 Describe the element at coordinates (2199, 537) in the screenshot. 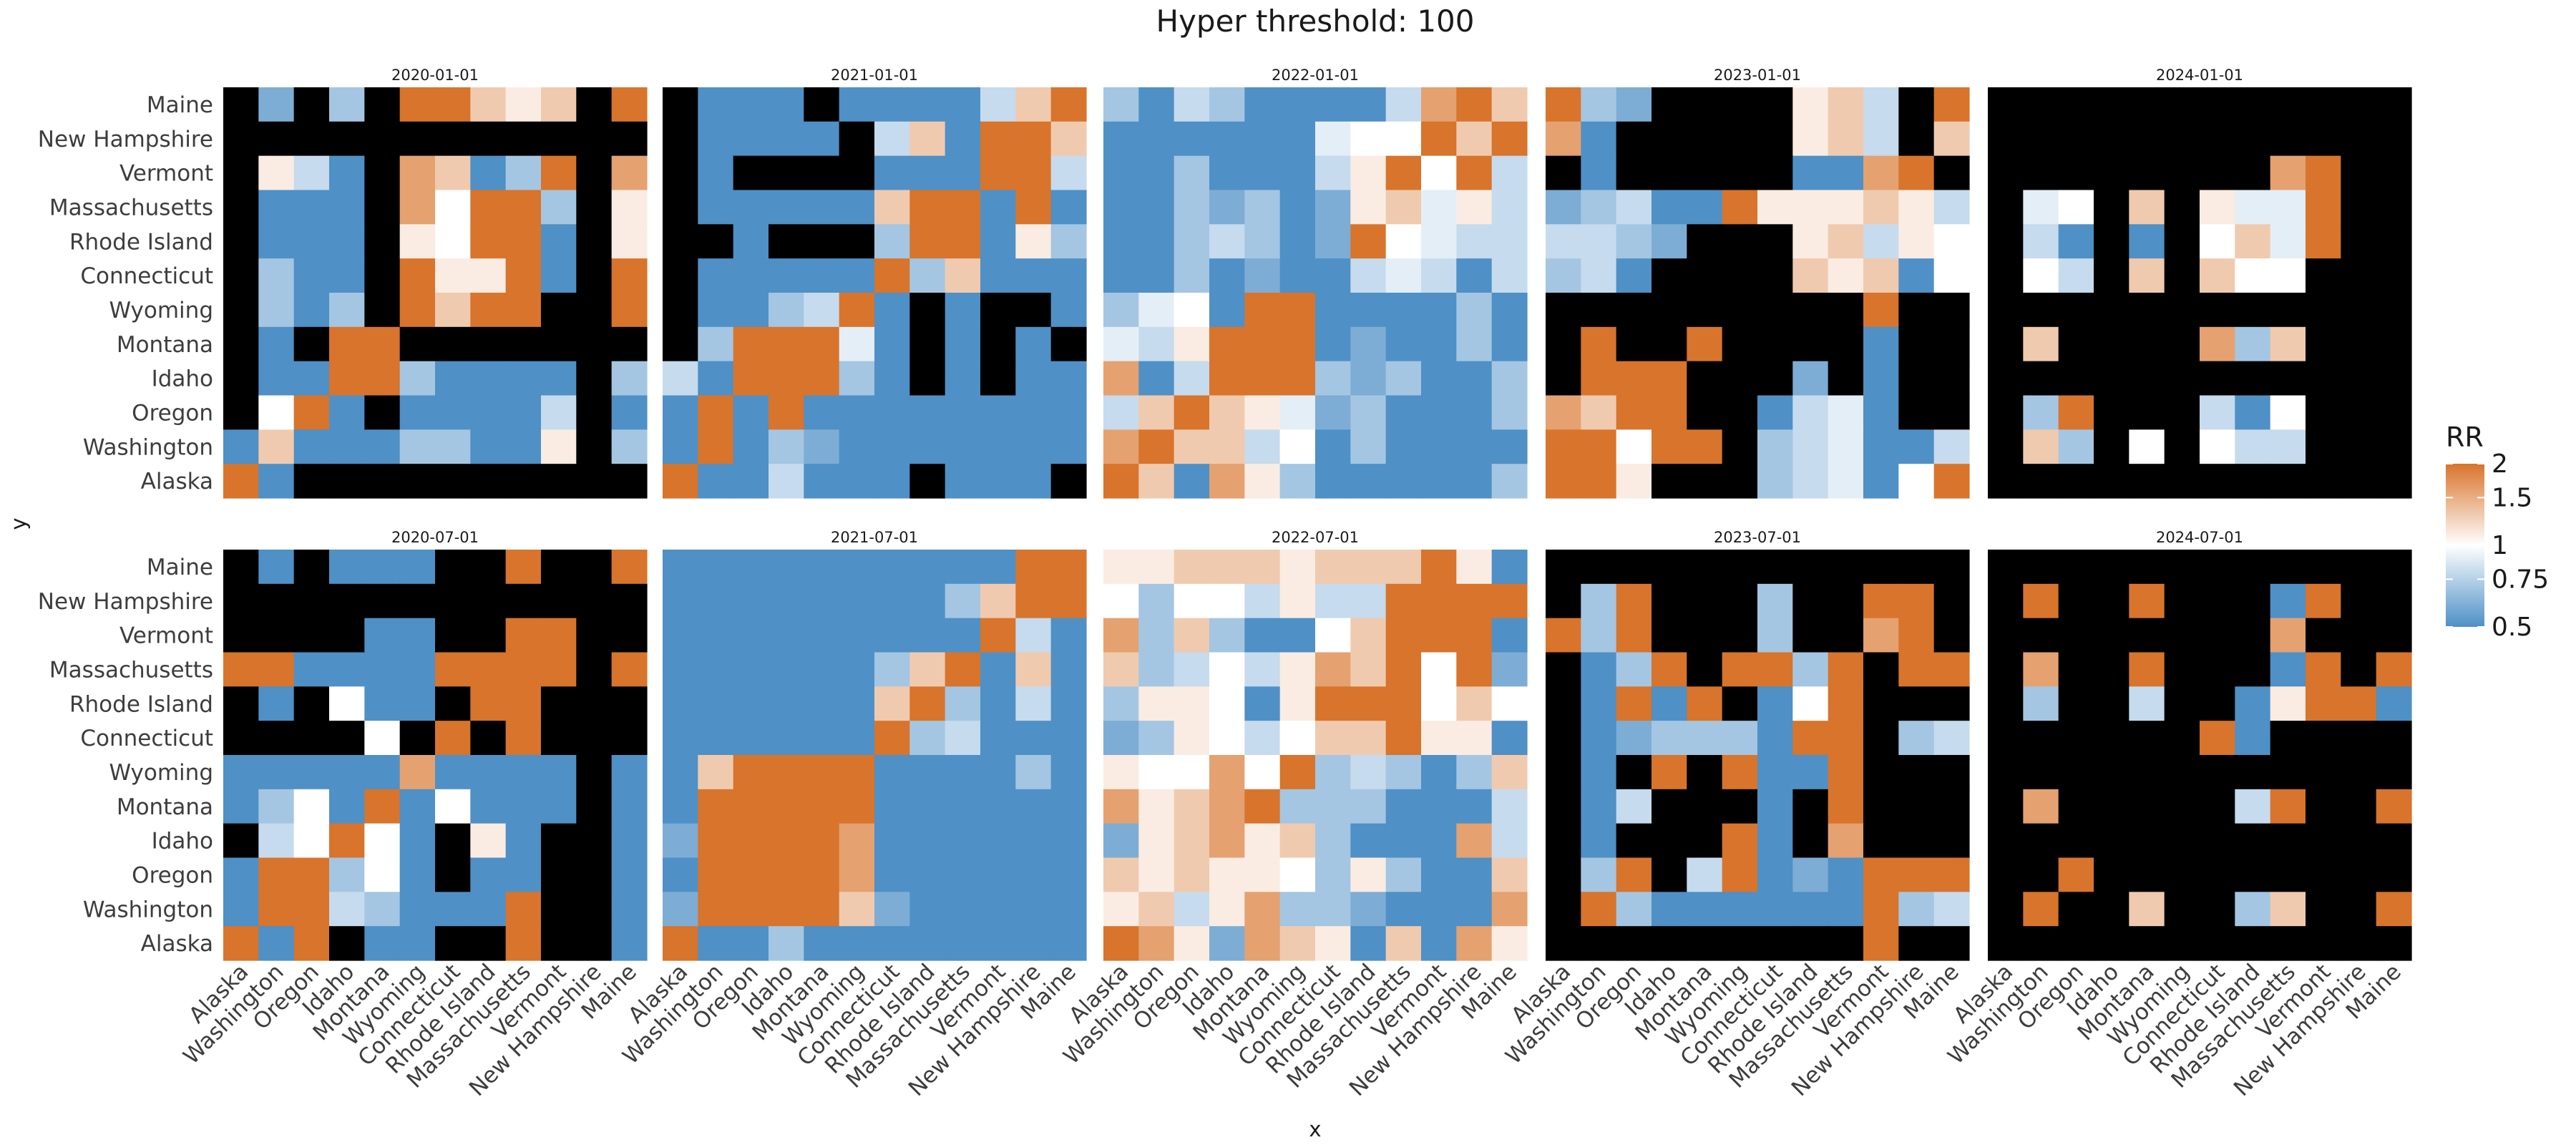

I see `facet-strip-label: 2024-07-01` at that location.